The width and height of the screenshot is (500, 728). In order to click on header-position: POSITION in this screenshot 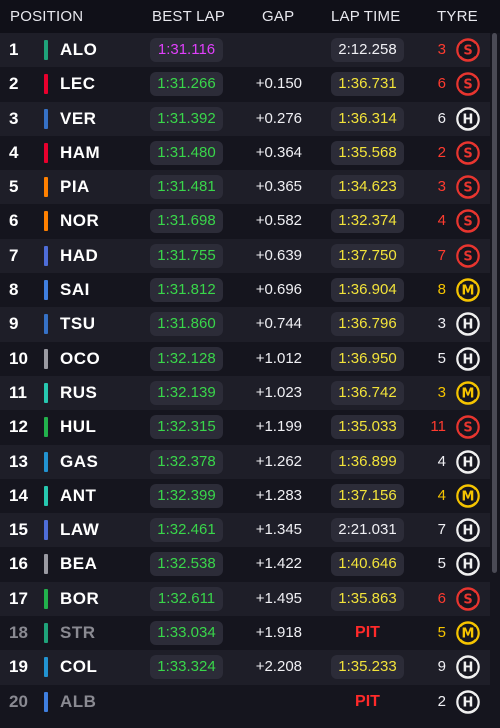, I will do `click(47, 16)`.